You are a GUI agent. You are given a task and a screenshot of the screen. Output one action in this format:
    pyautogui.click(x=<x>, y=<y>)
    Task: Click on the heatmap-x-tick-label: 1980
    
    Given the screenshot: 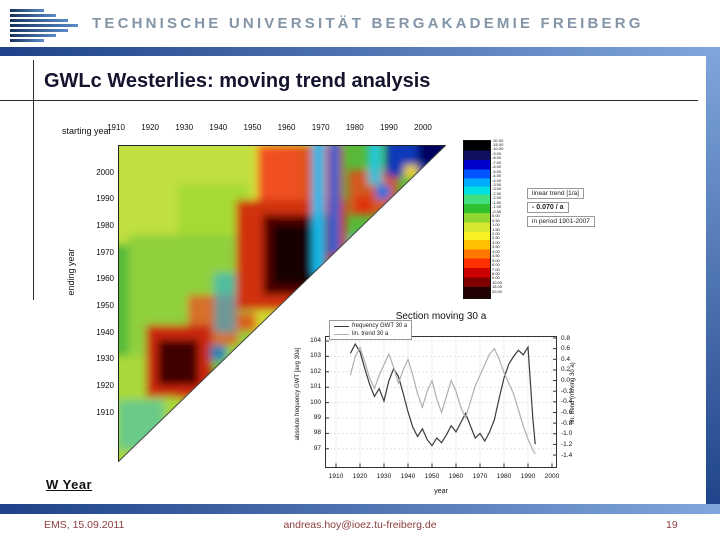 What is the action you would take?
    pyautogui.click(x=354, y=127)
    